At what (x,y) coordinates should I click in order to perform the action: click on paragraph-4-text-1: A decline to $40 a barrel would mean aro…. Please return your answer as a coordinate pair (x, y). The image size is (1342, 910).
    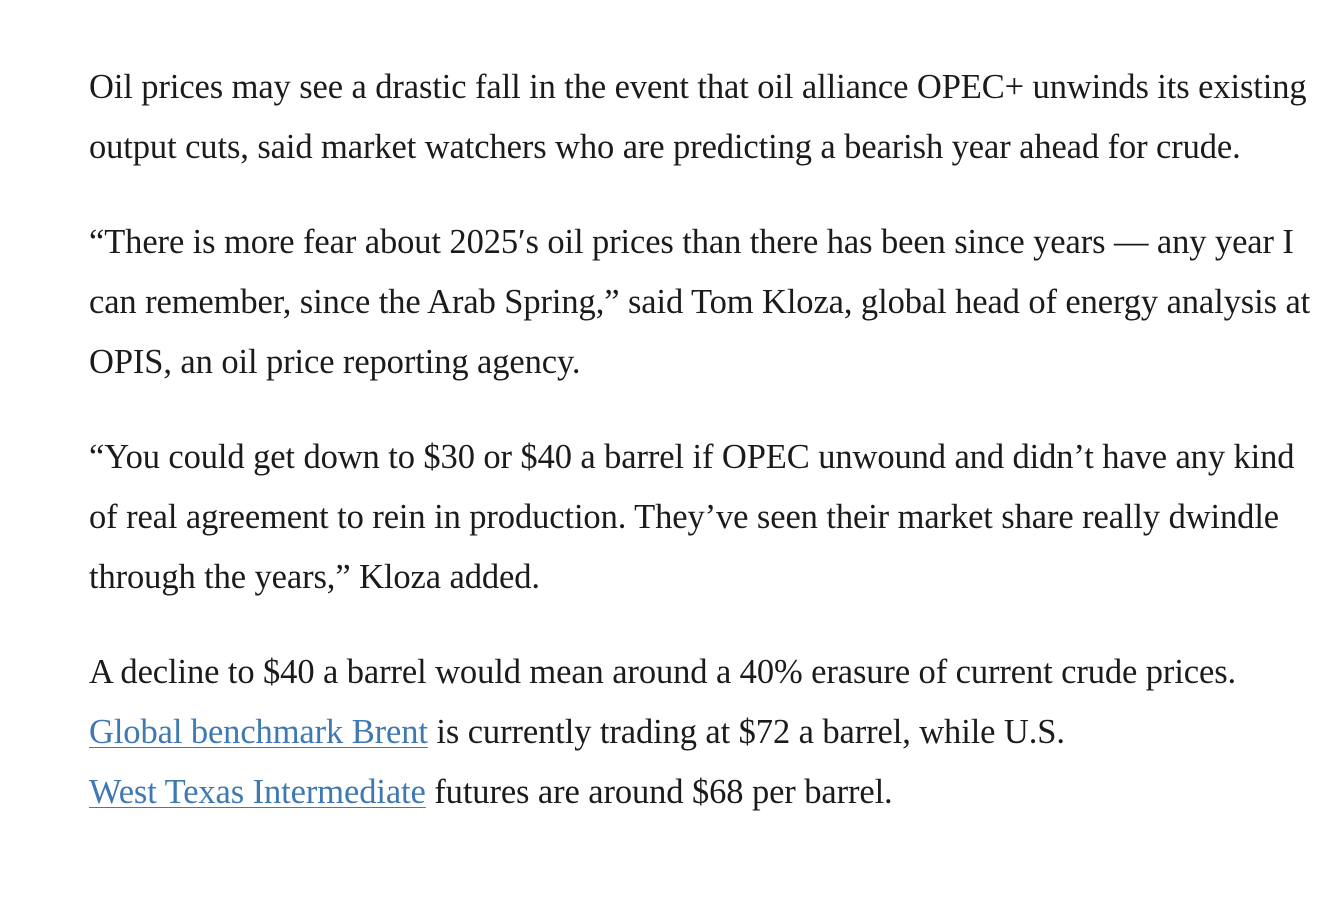
    Looking at the image, I should click on (663, 672).